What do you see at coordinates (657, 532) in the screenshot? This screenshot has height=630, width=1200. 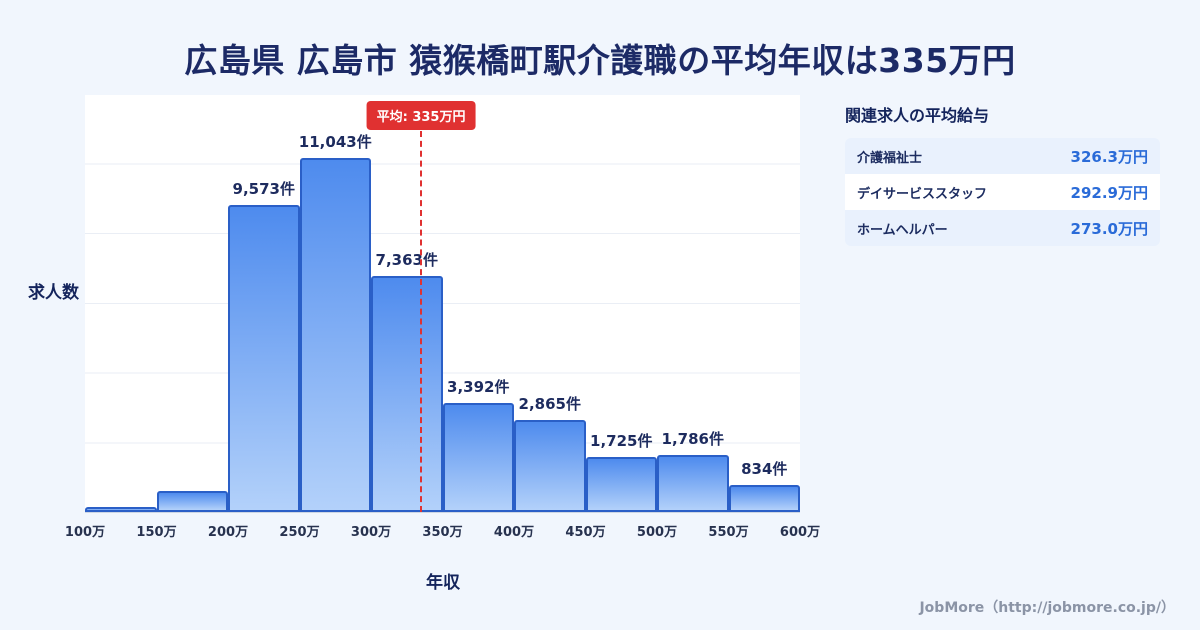 I see `x-tick-label: 500万` at bounding box center [657, 532].